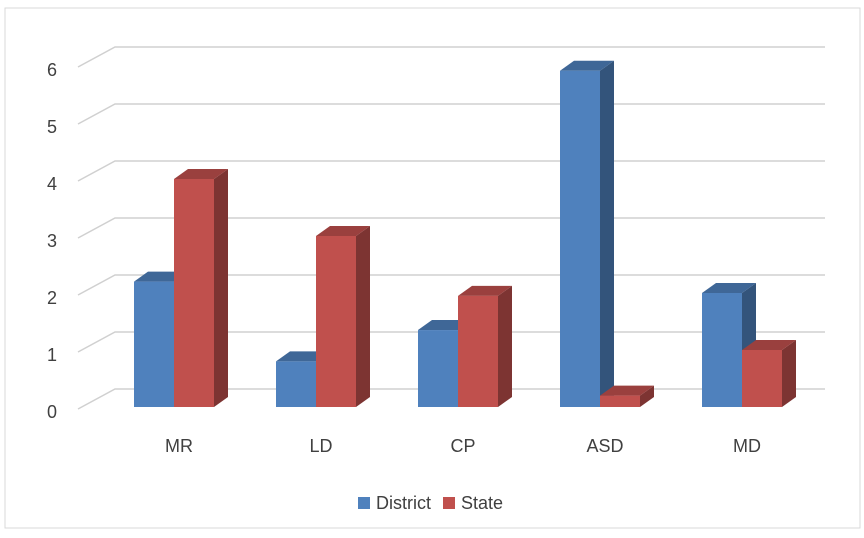  Describe the element at coordinates (482, 503) in the screenshot. I see `legend-label: State` at that location.